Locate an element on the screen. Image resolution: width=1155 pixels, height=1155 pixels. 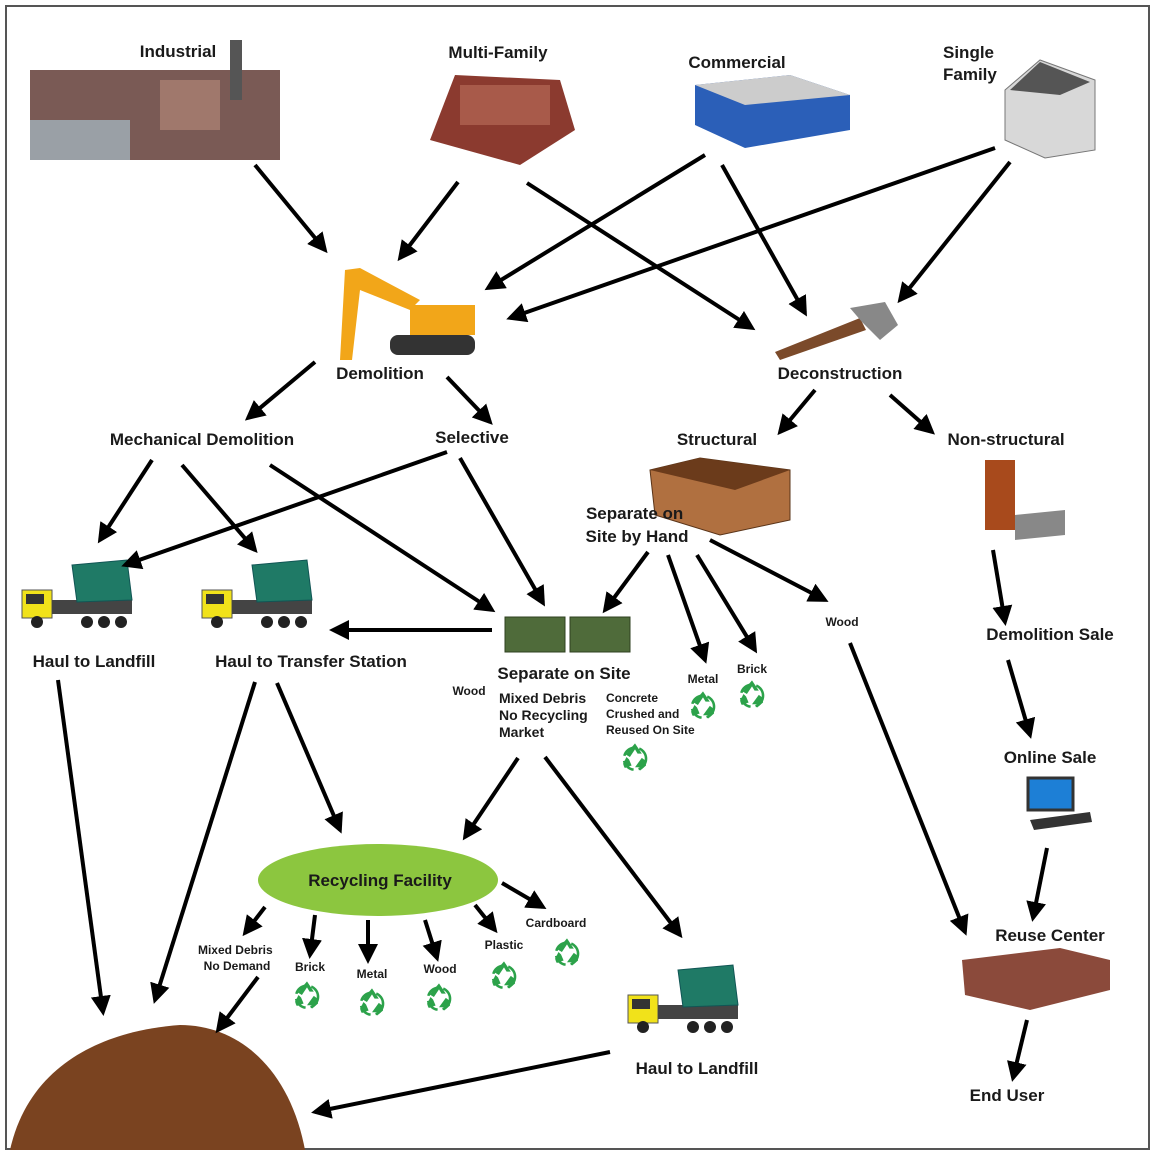
frame-house-icon is located at coordinates (720, 496).